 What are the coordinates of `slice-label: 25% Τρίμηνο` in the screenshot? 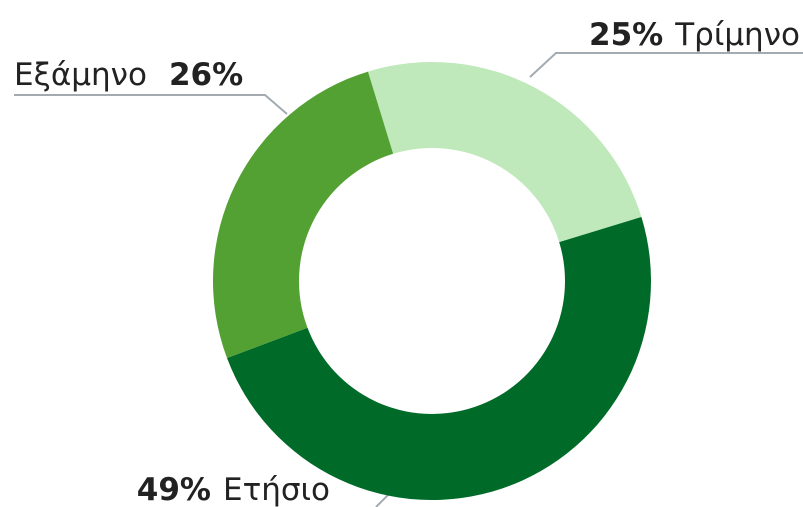 It's located at (694, 35).